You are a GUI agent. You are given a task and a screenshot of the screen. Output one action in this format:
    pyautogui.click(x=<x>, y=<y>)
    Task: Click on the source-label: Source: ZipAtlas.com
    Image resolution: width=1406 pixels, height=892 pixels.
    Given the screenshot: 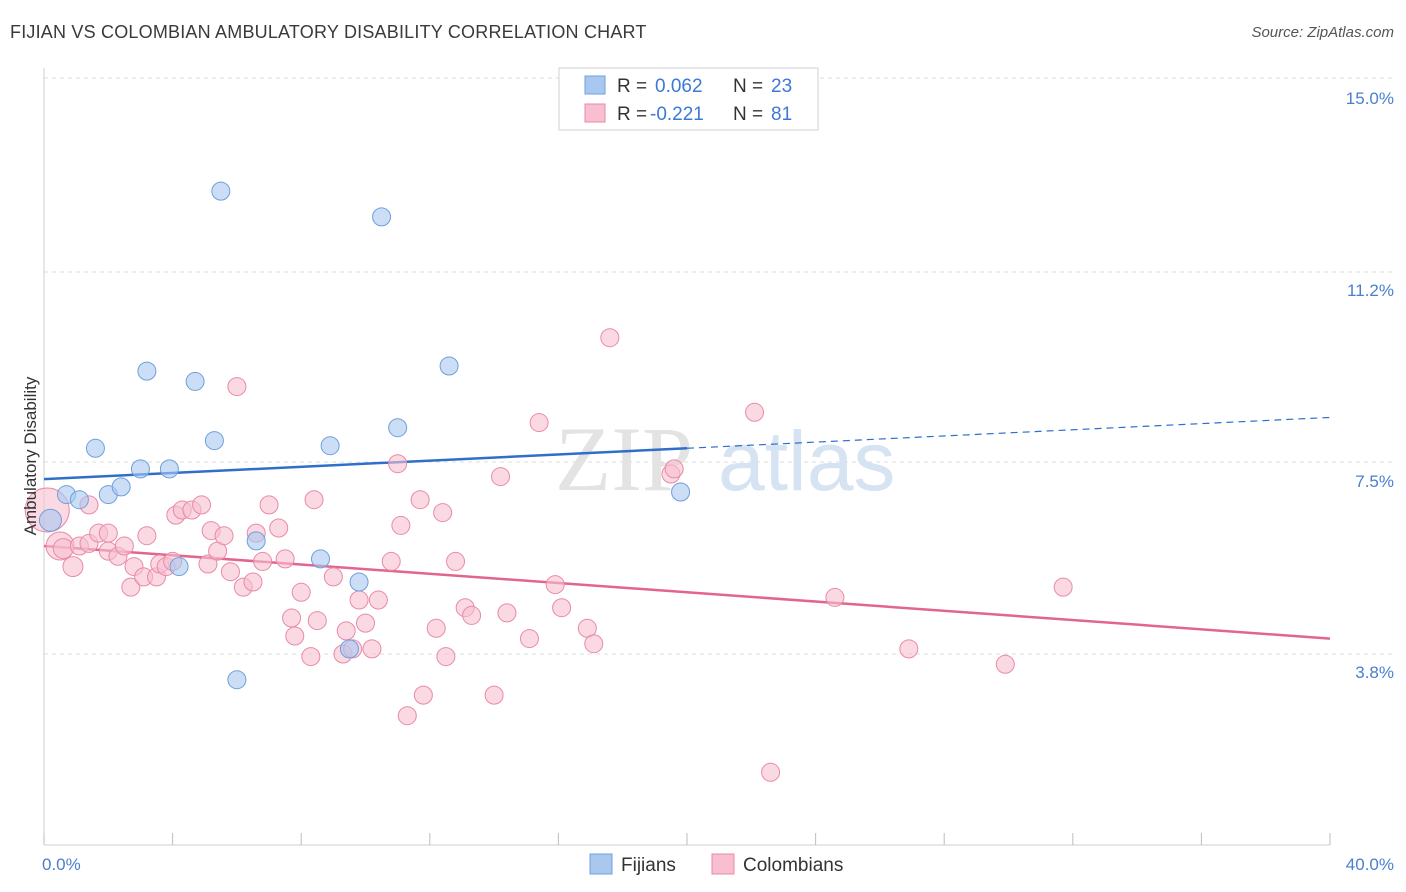 What is the action you would take?
    pyautogui.click(x=1322, y=32)
    